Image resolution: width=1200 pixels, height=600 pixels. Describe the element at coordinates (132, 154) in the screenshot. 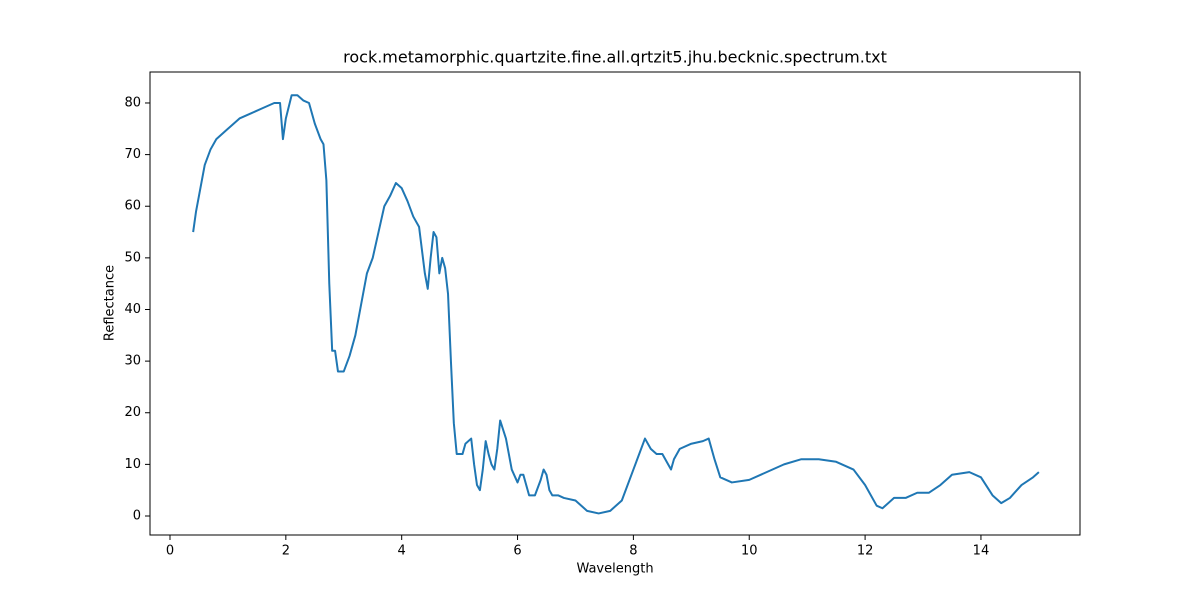

I see `y-tick-label: 70` at that location.